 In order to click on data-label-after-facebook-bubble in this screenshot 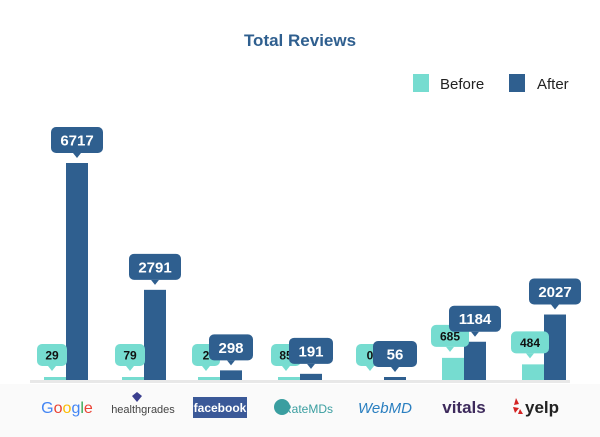, I will do `click(231, 347)`.